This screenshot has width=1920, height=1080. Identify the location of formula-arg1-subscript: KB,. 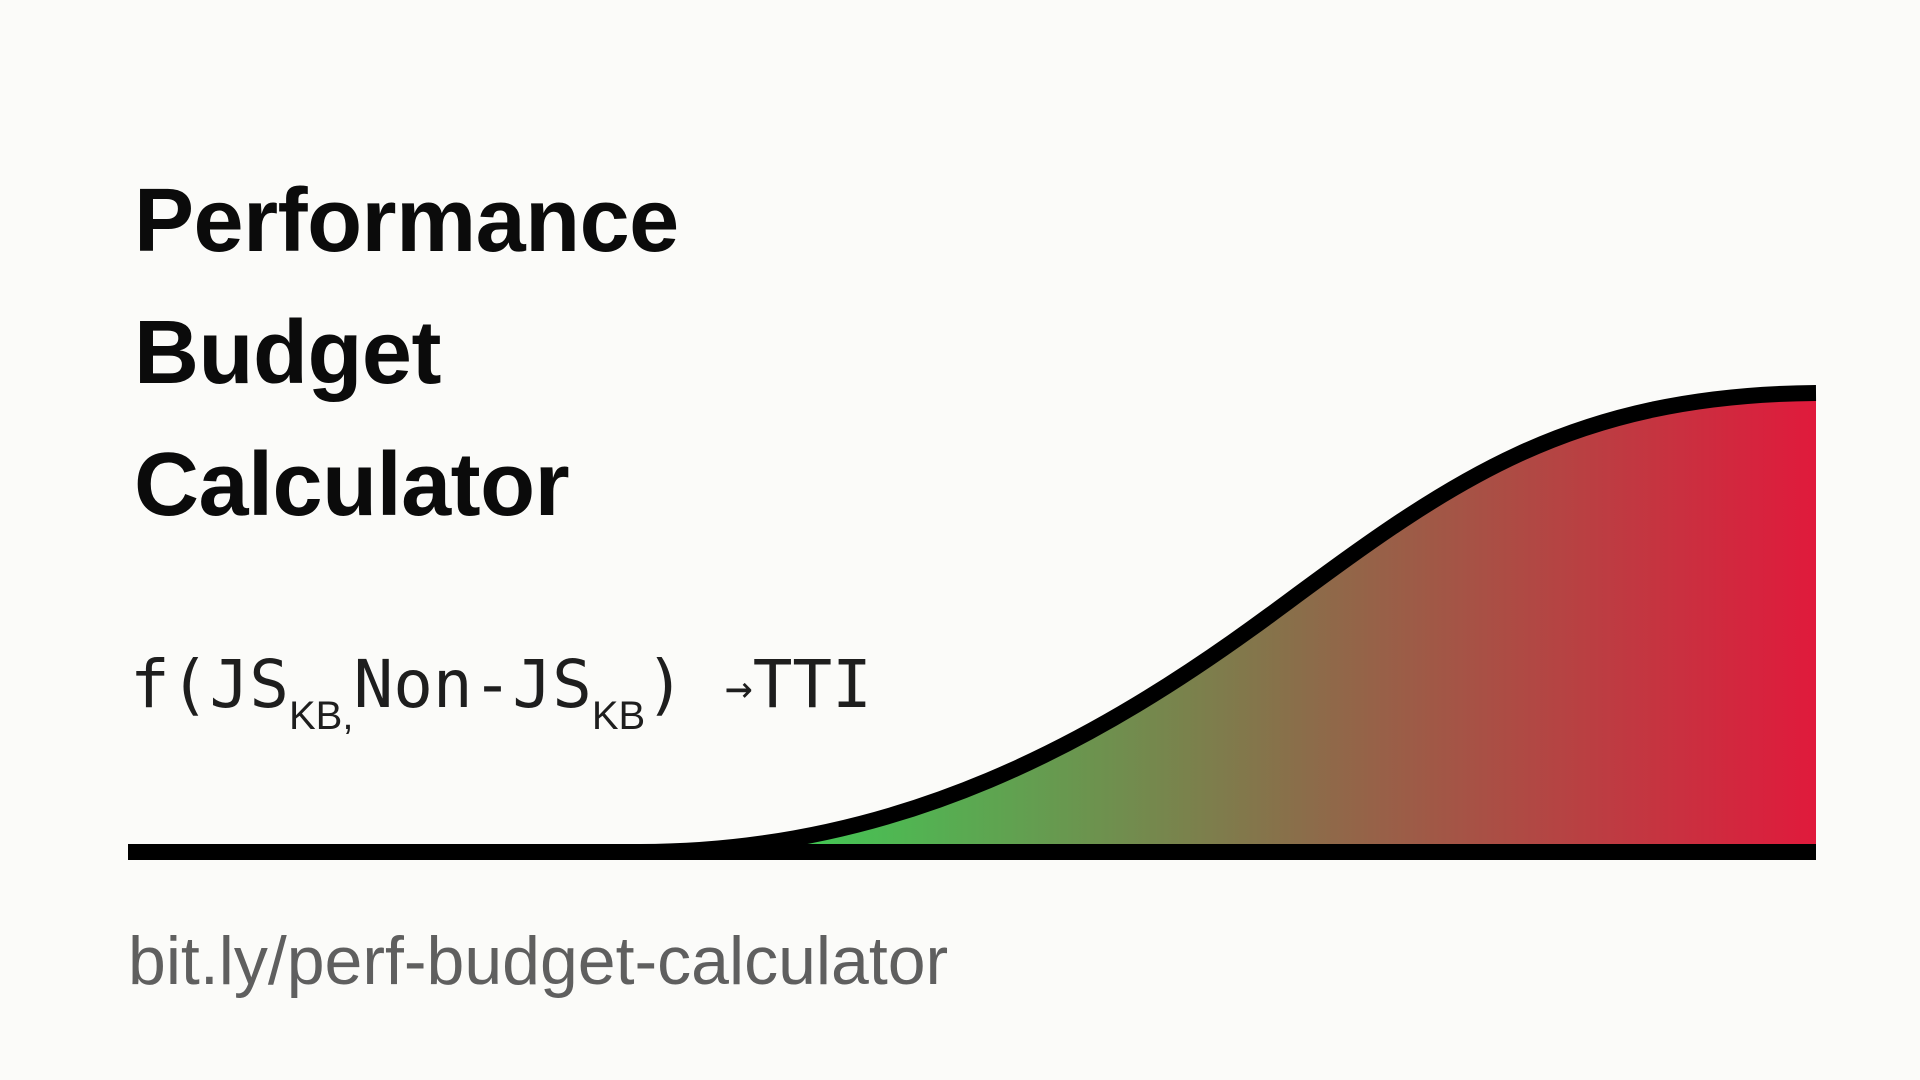
(321, 716).